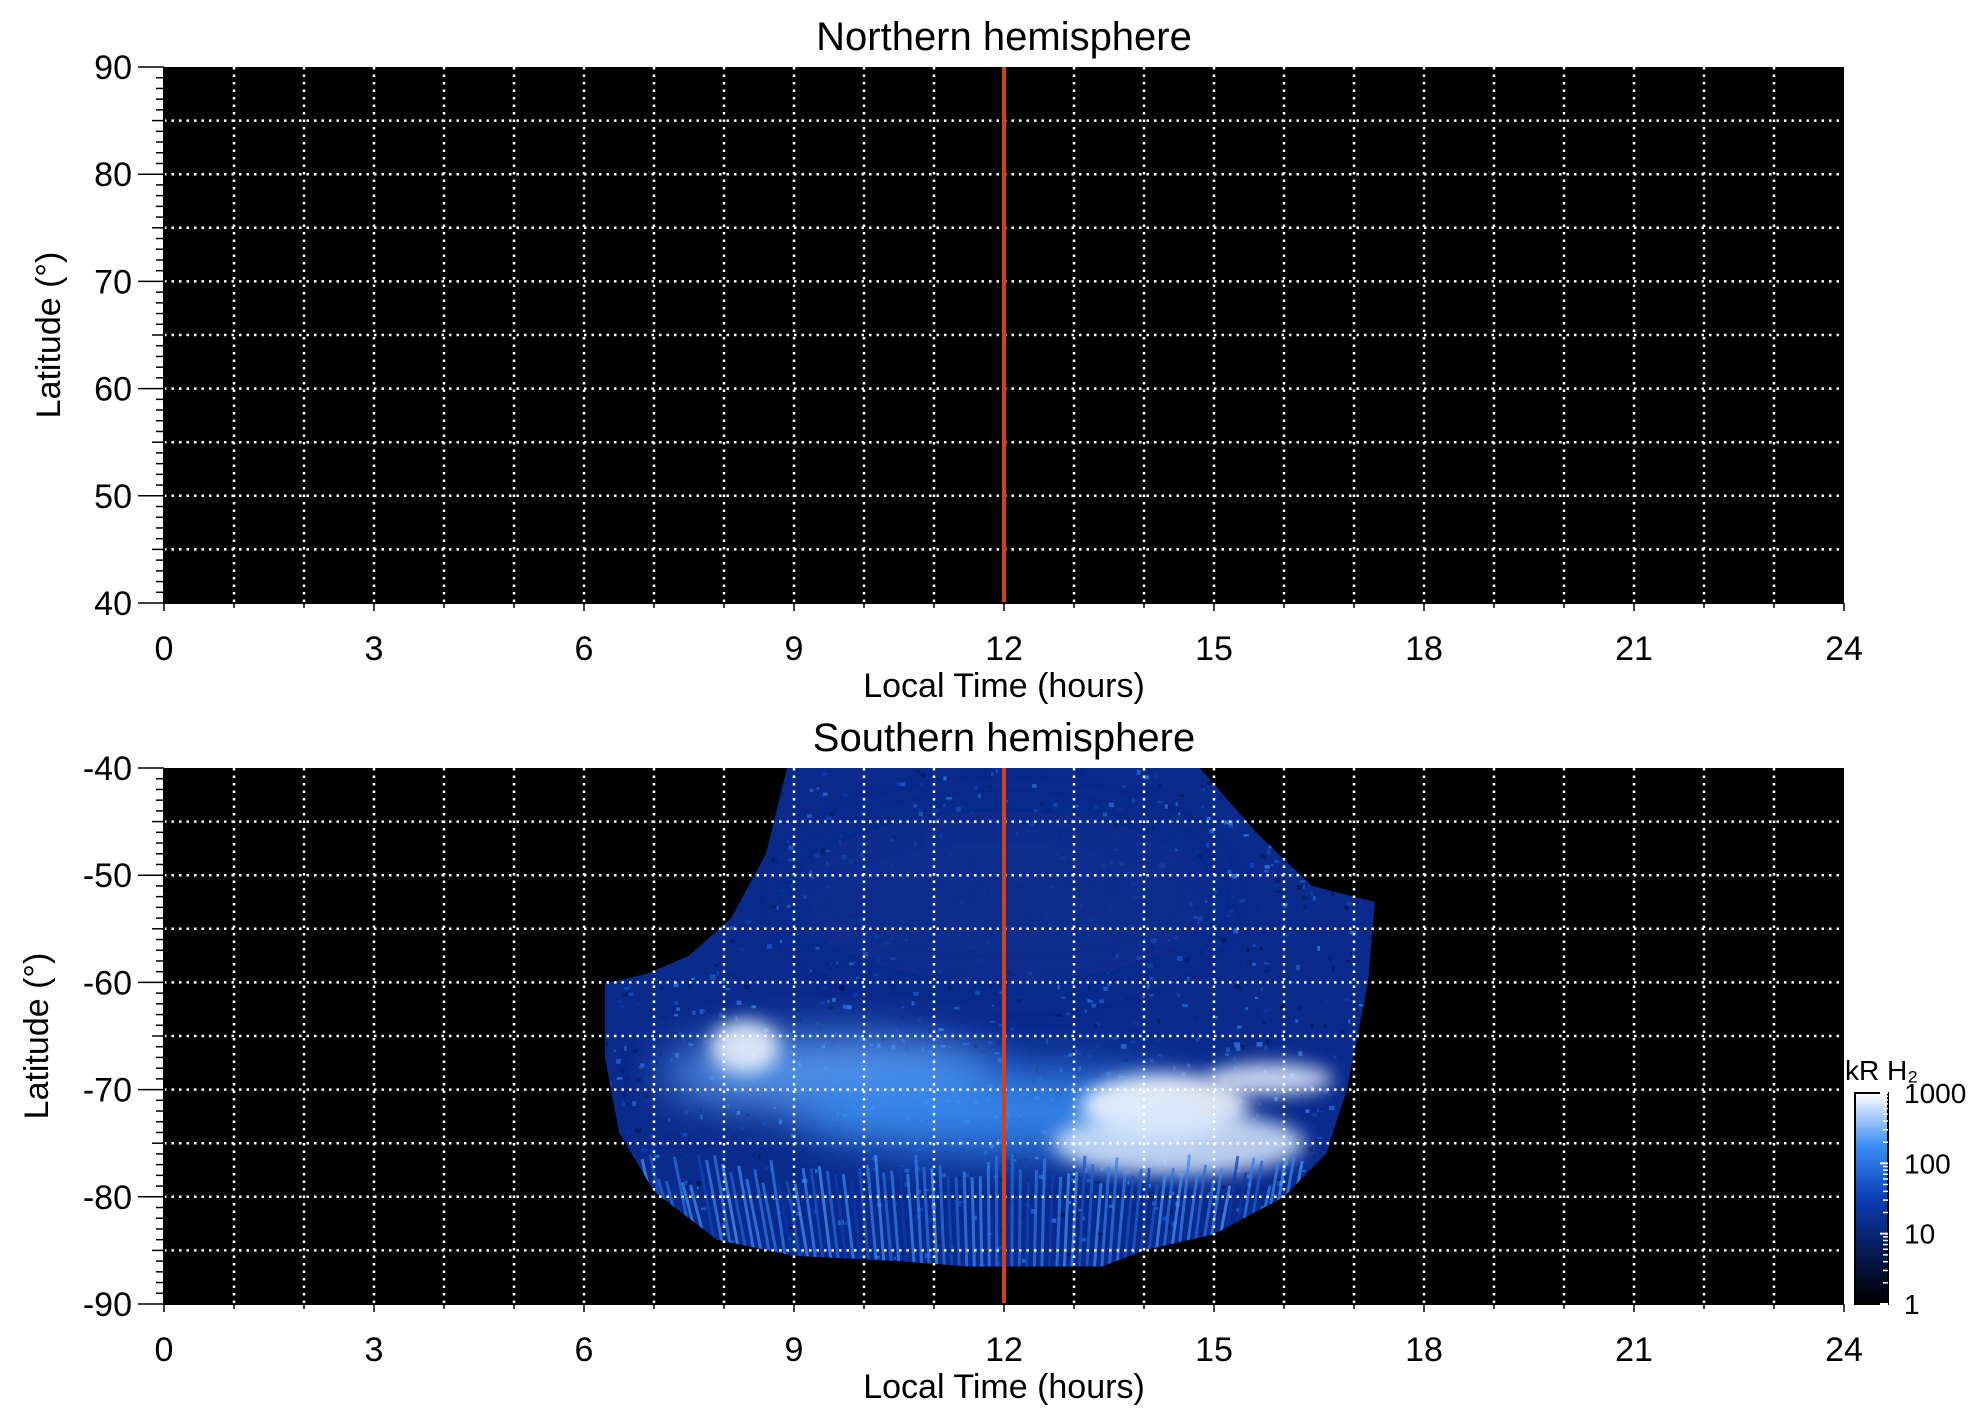 The image size is (1983, 1423). I want to click on northern-x-tick-label: 24, so click(1844, 649).